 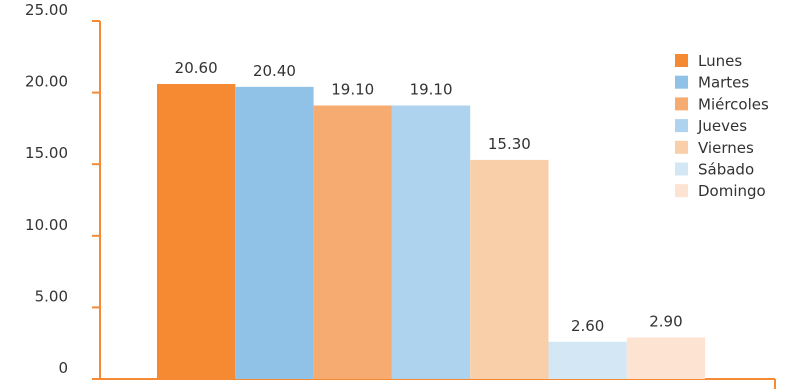 What do you see at coordinates (587, 360) in the screenshot?
I see `bar-sabado` at bounding box center [587, 360].